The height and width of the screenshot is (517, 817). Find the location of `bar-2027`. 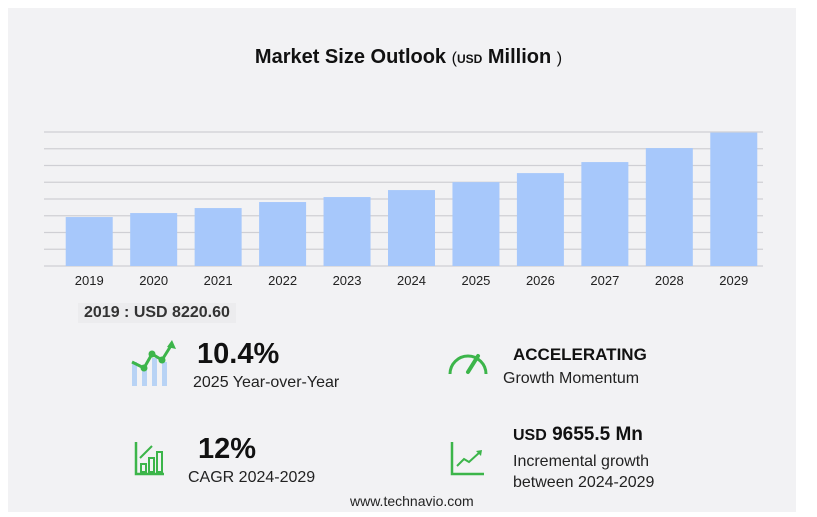

bar-2027 is located at coordinates (605, 214).